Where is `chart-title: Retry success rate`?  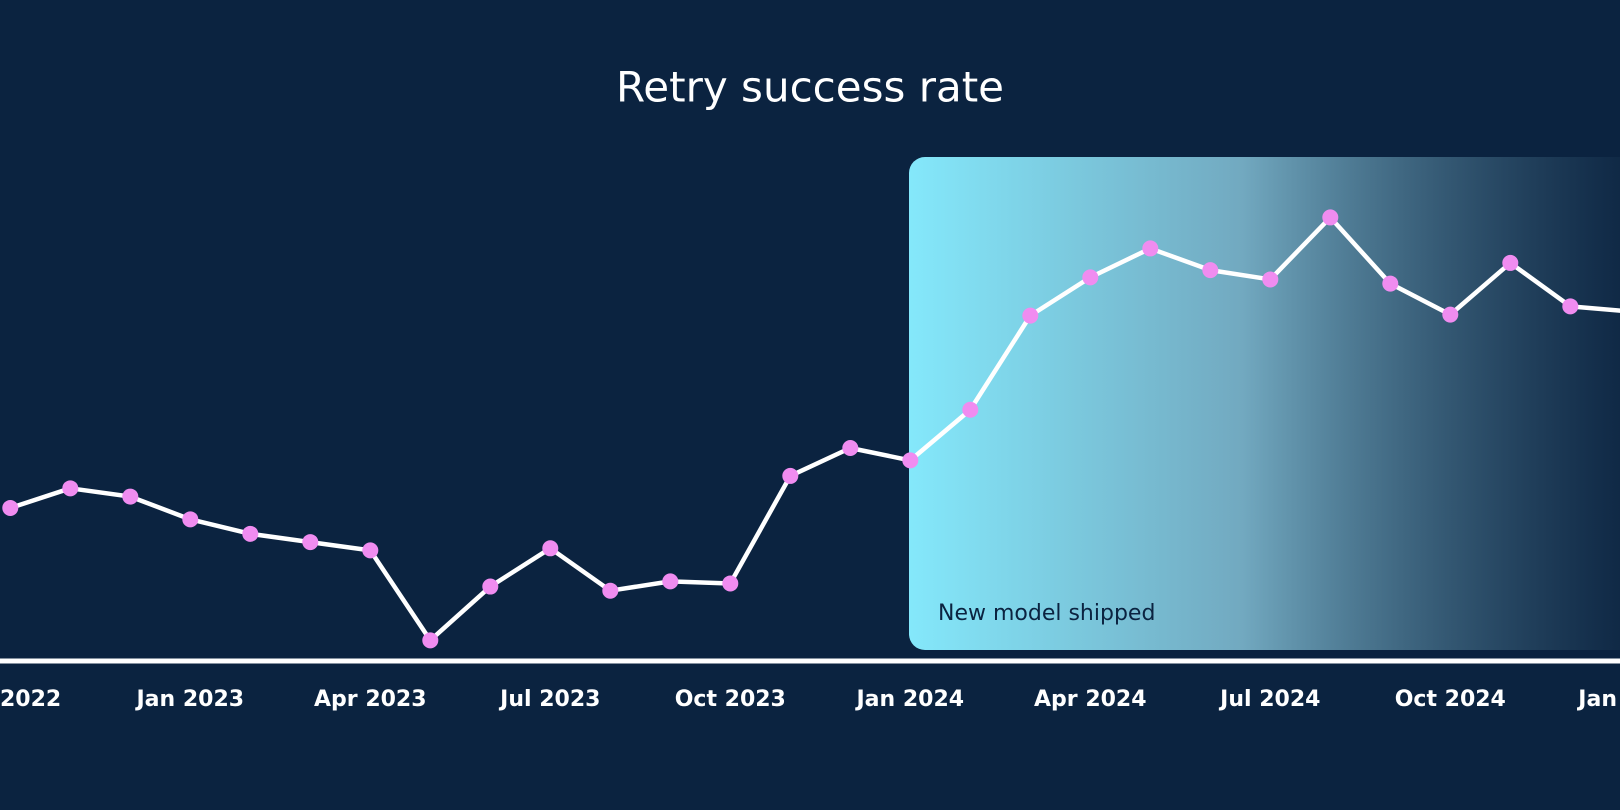 chart-title: Retry success rate is located at coordinates (810, 87).